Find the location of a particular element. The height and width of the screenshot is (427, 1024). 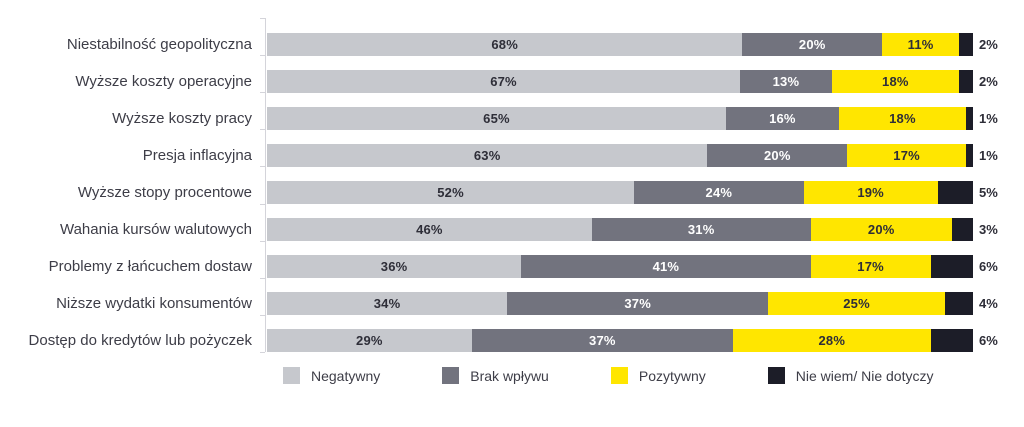

legend-item-pozytywny: Pozytywny is located at coordinates (658, 375).